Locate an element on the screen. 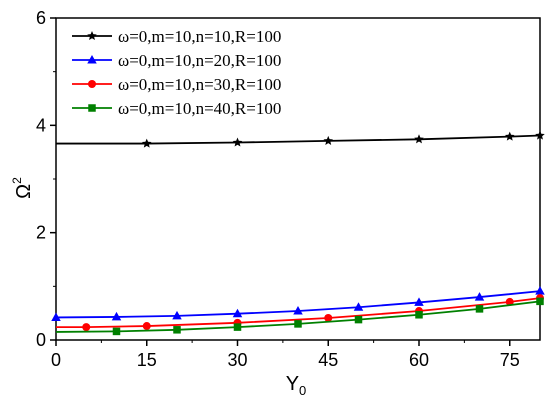 The image size is (550, 403). series-line is located at coordinates (298, 313).